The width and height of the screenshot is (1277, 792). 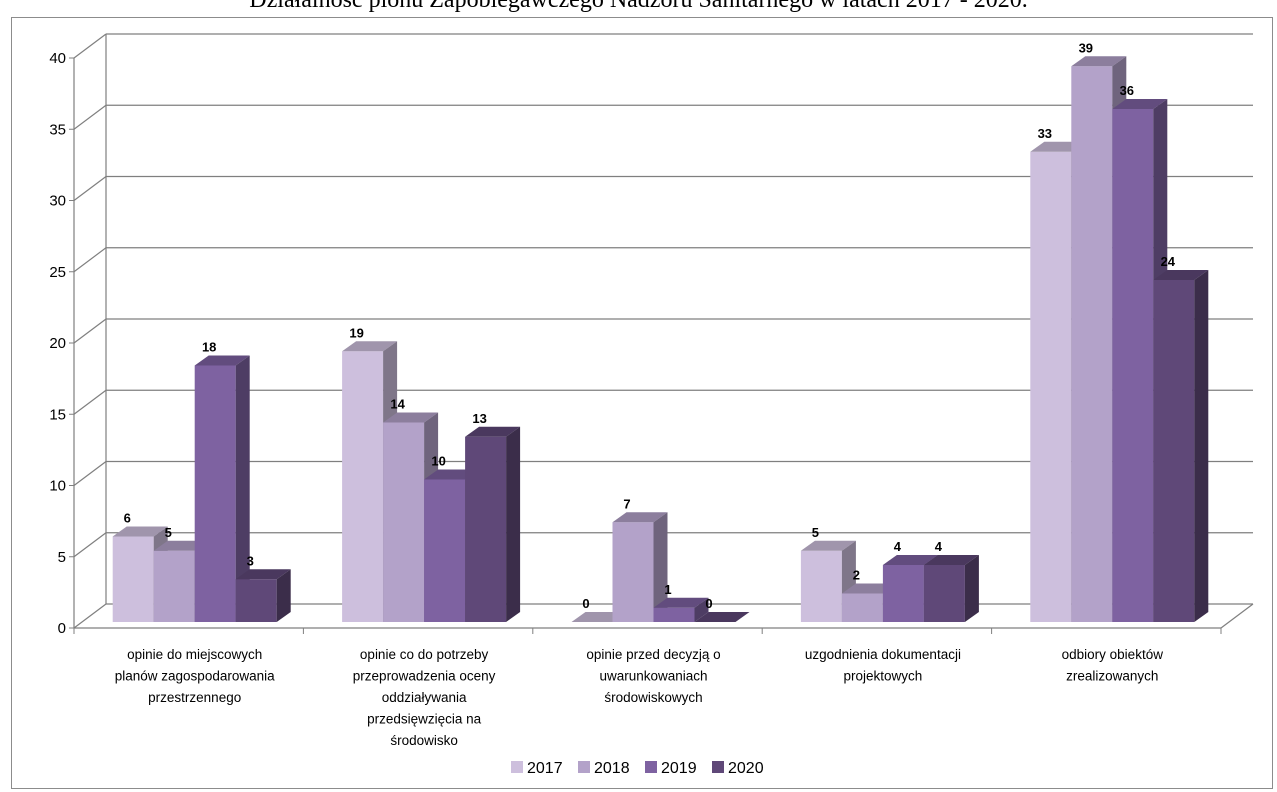 I want to click on category-label: planów zagospodarowania, so click(x=195, y=676).